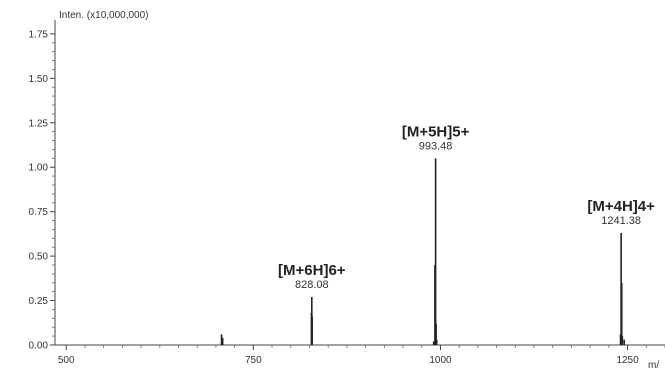 The image size is (665, 375). What do you see at coordinates (436, 131) in the screenshot?
I see `ion-label: [M+5H]5+` at bounding box center [436, 131].